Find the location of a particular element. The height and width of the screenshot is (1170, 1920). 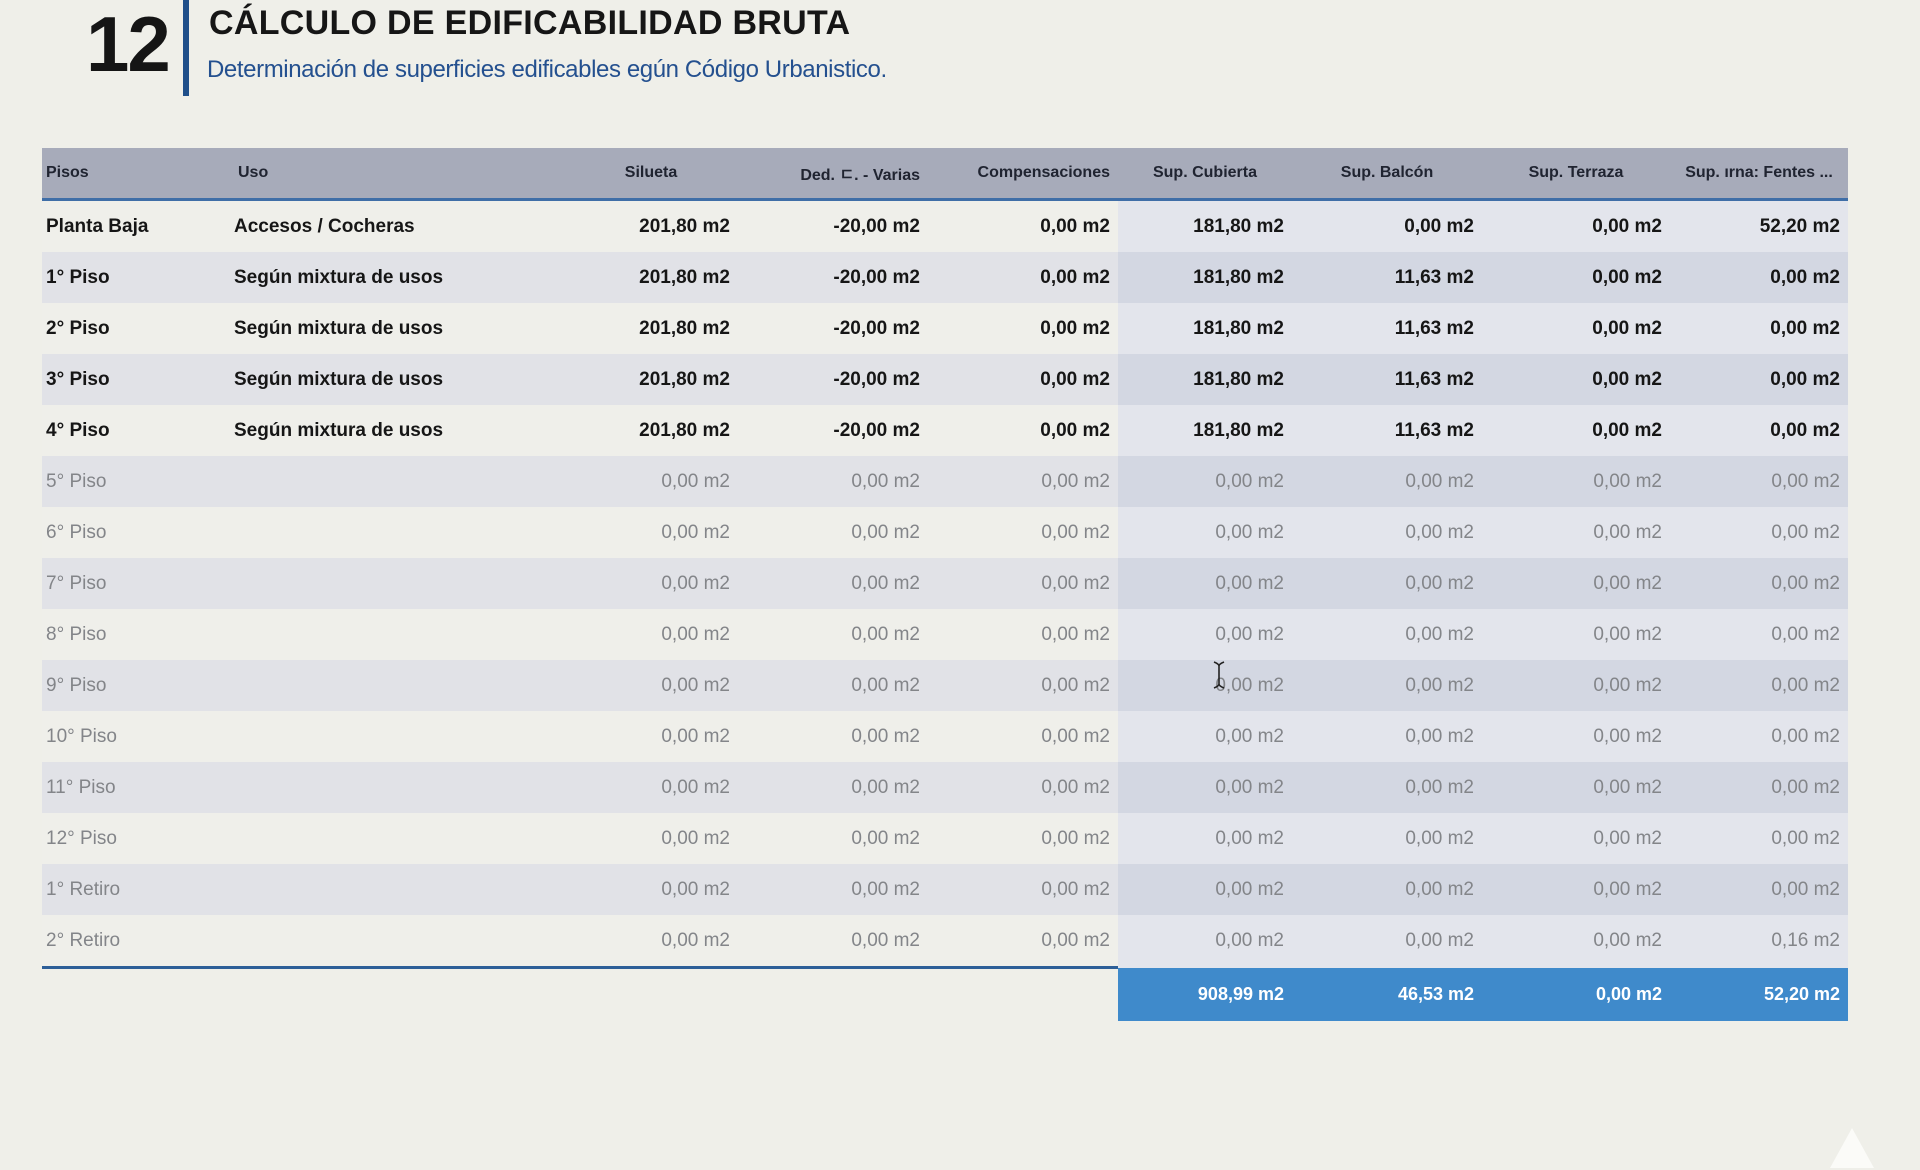

column-header-sup-terraza: Sup. Terraza is located at coordinates (1576, 174).